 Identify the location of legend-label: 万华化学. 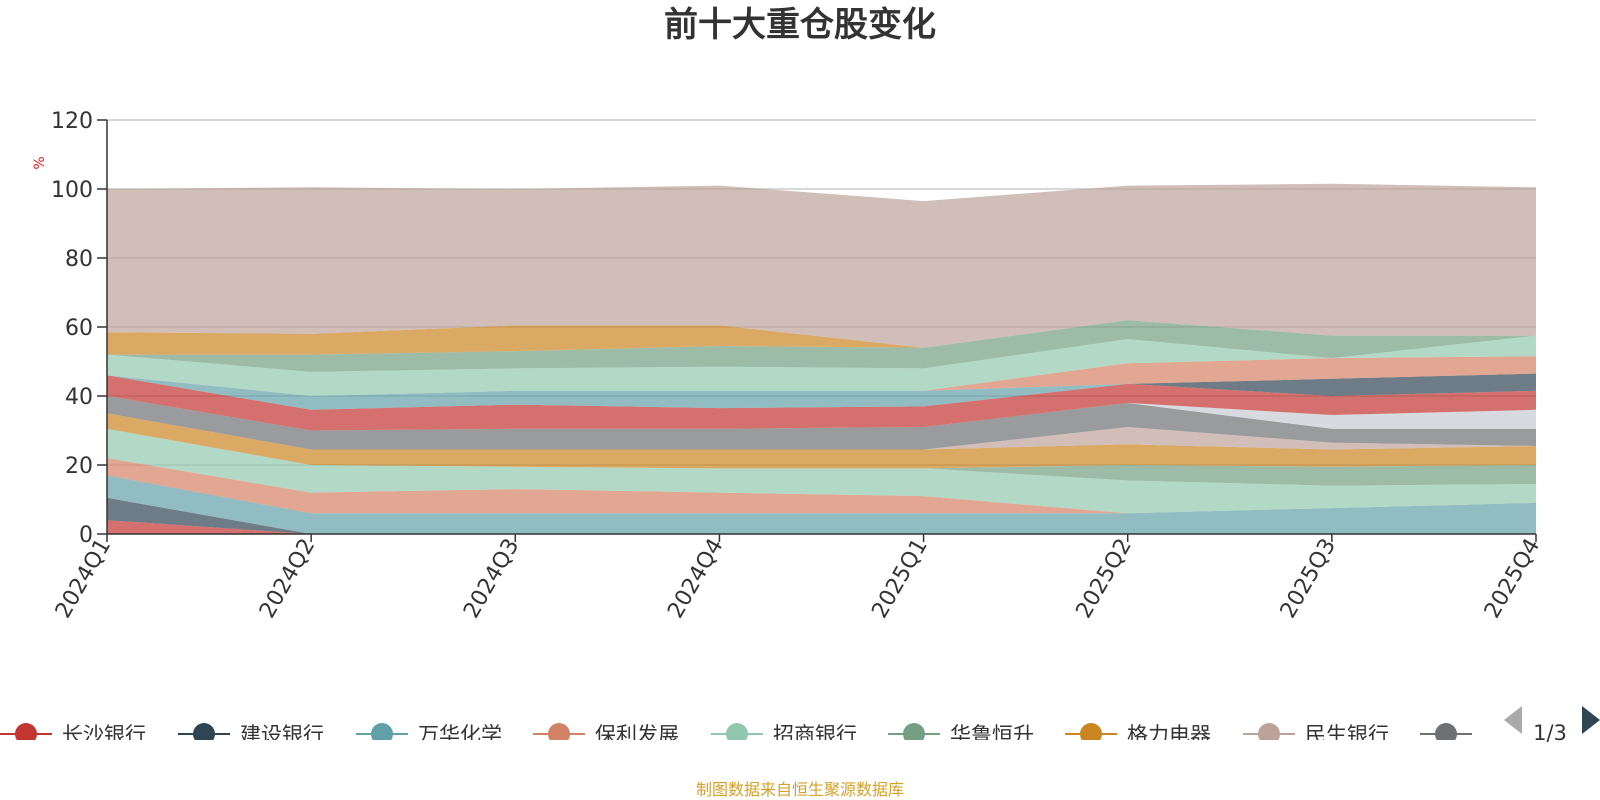
(460, 735).